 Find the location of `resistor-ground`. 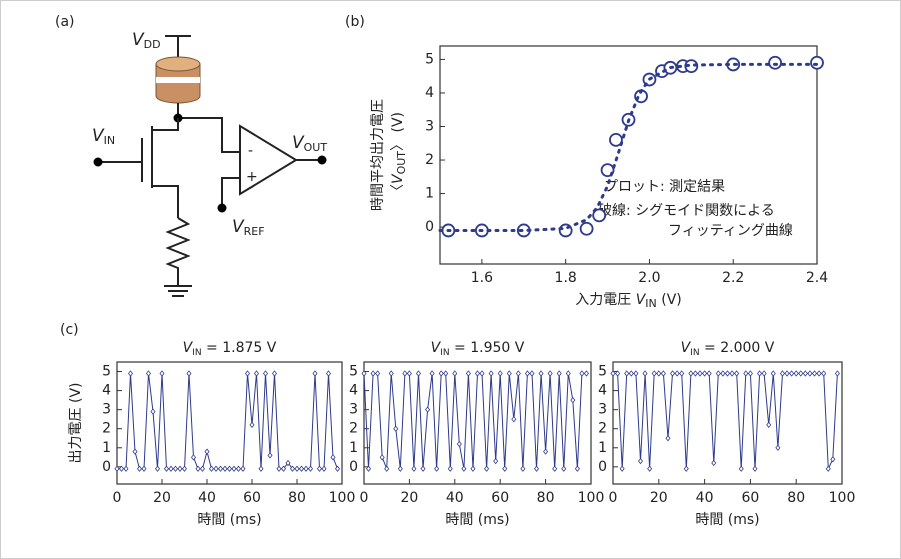

resistor-ground is located at coordinates (178, 257).